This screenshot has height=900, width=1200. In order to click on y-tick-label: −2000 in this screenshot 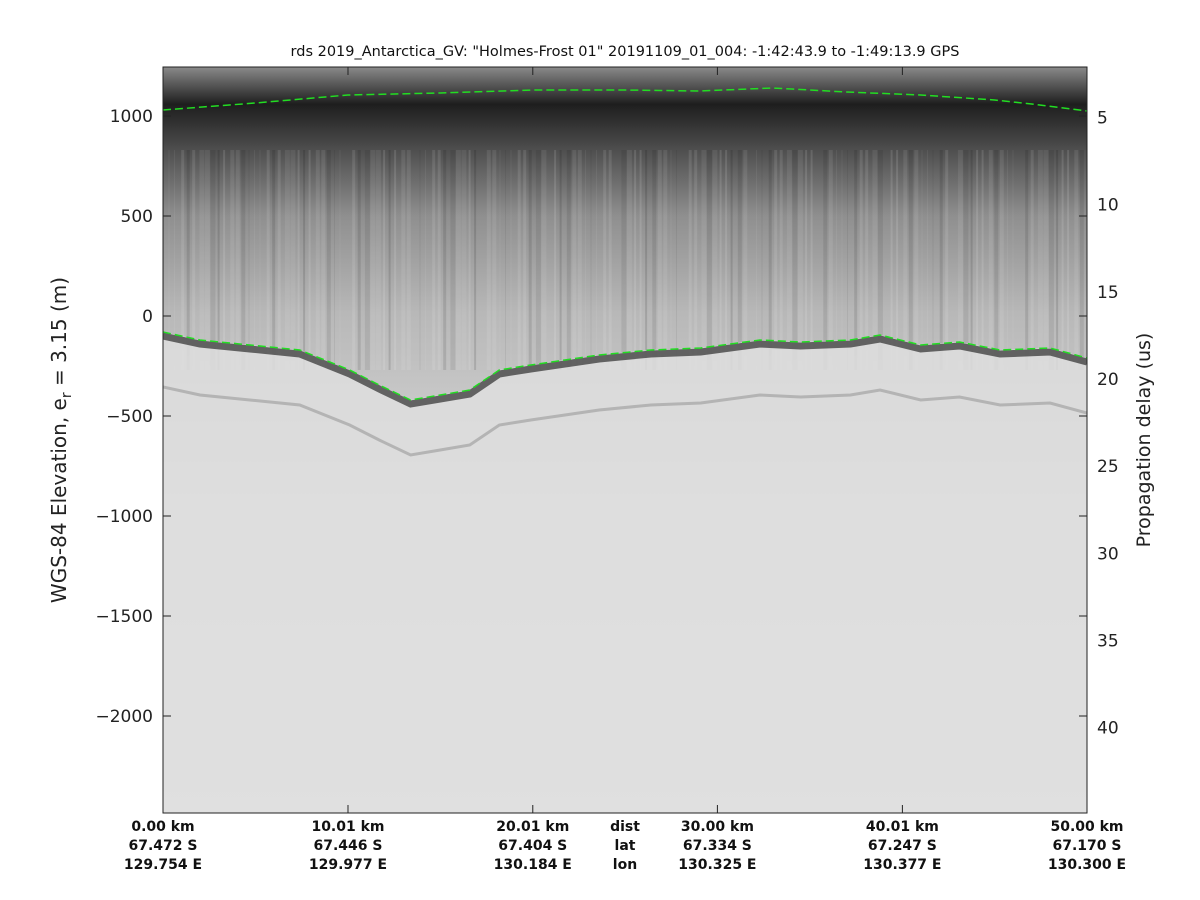, I will do `click(124, 717)`.